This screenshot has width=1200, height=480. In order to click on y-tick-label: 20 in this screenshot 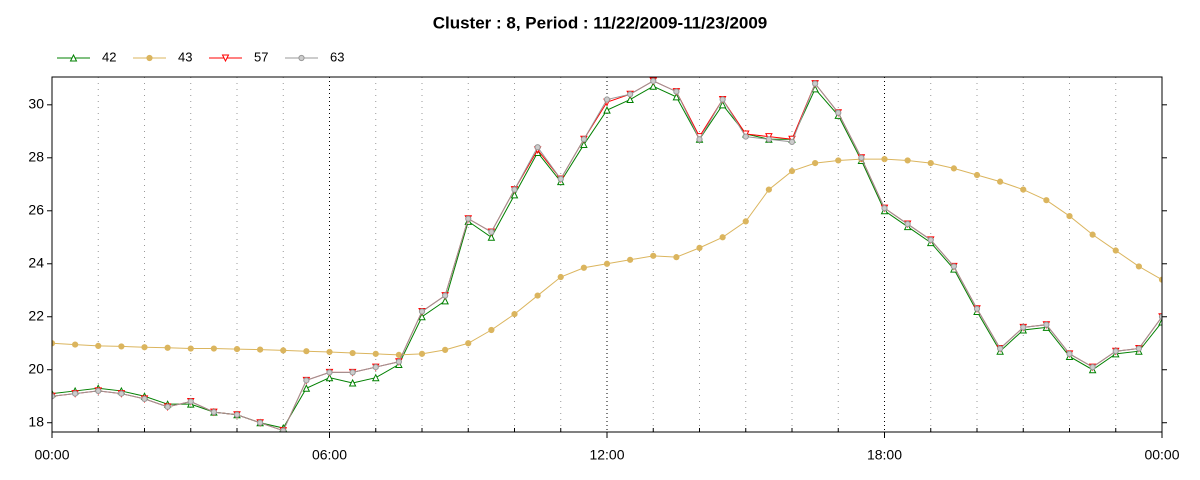, I will do `click(36, 368)`.